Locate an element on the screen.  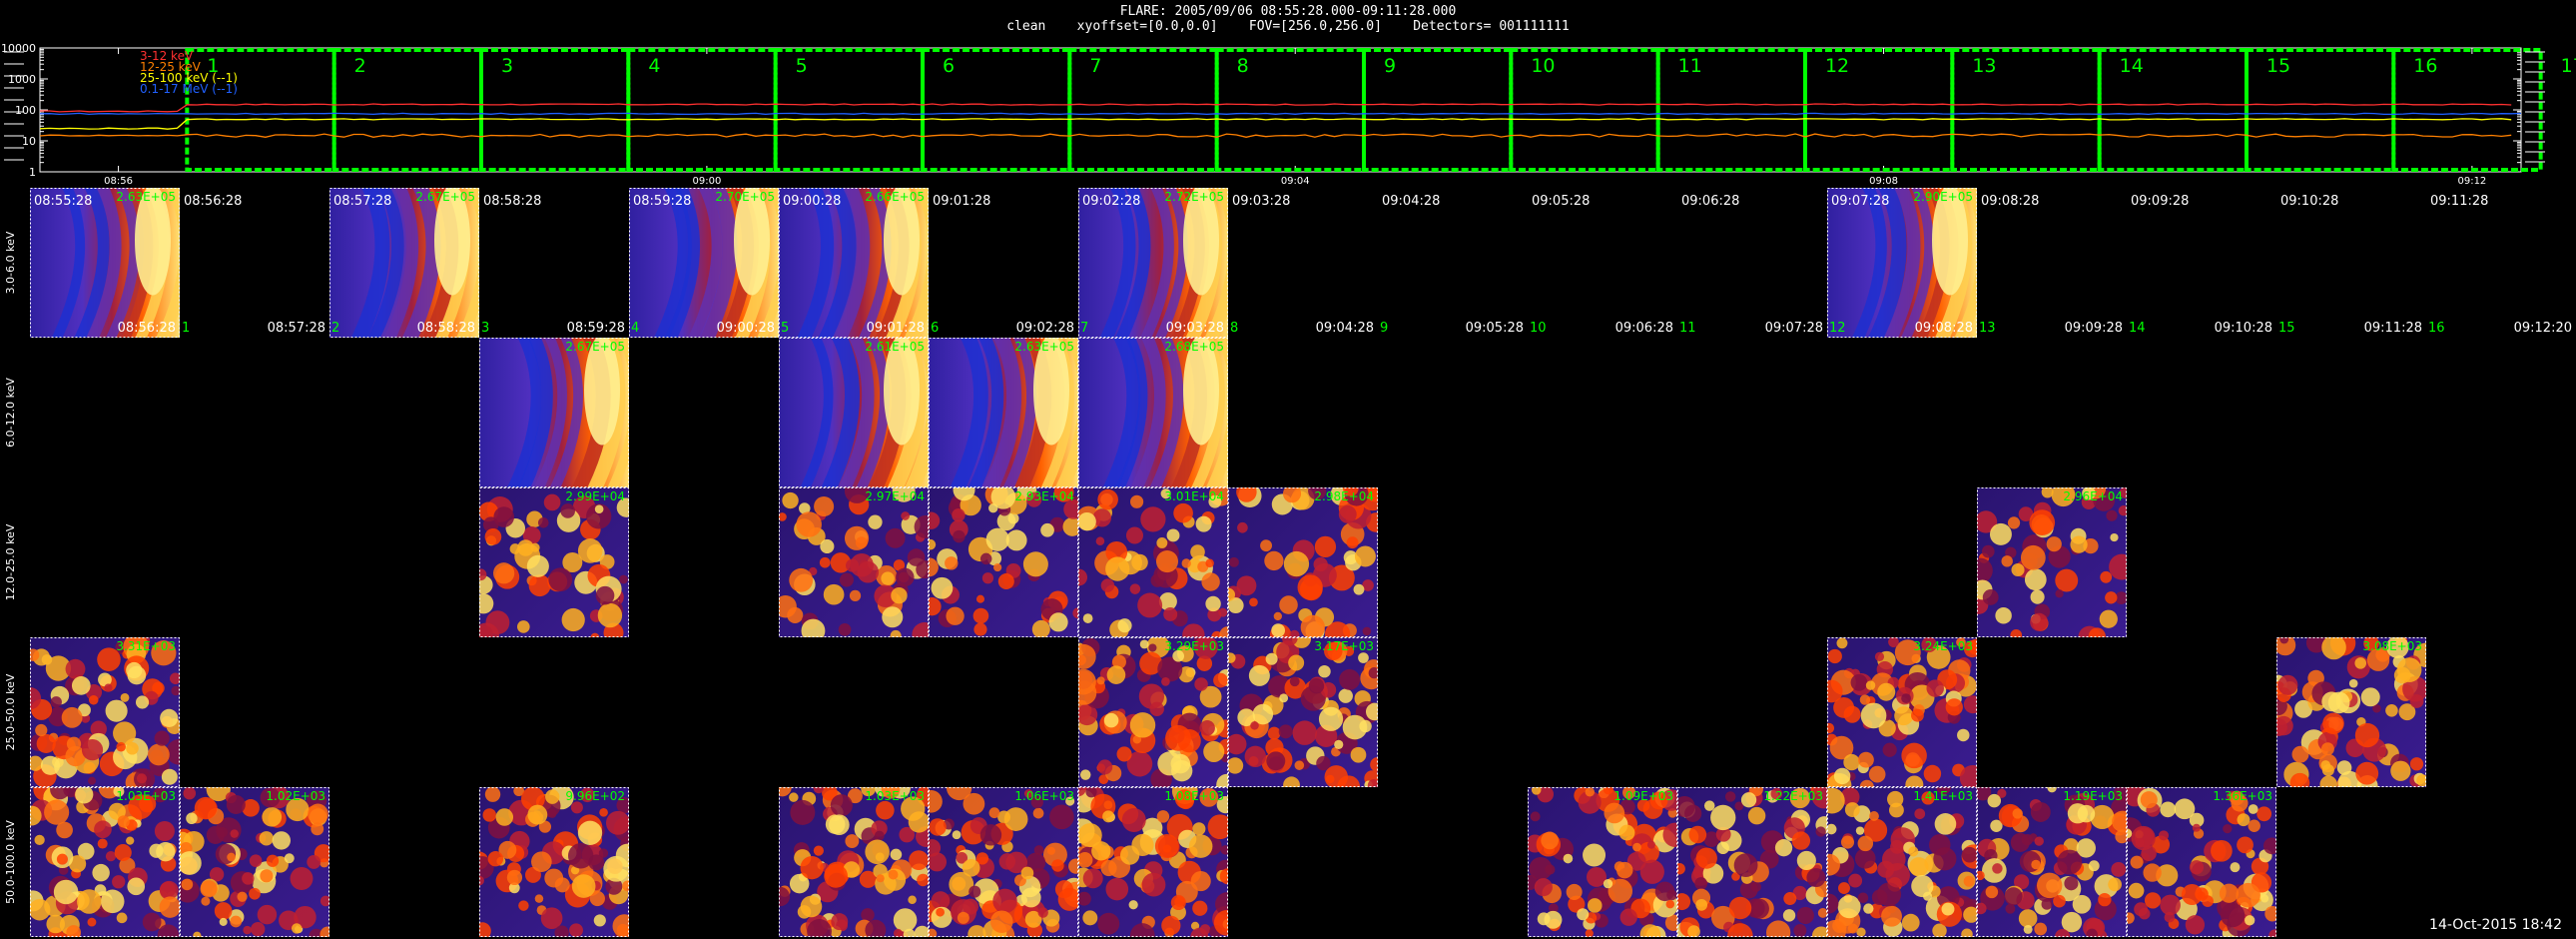
interval-end-time: 09:01:28 is located at coordinates (896, 328).